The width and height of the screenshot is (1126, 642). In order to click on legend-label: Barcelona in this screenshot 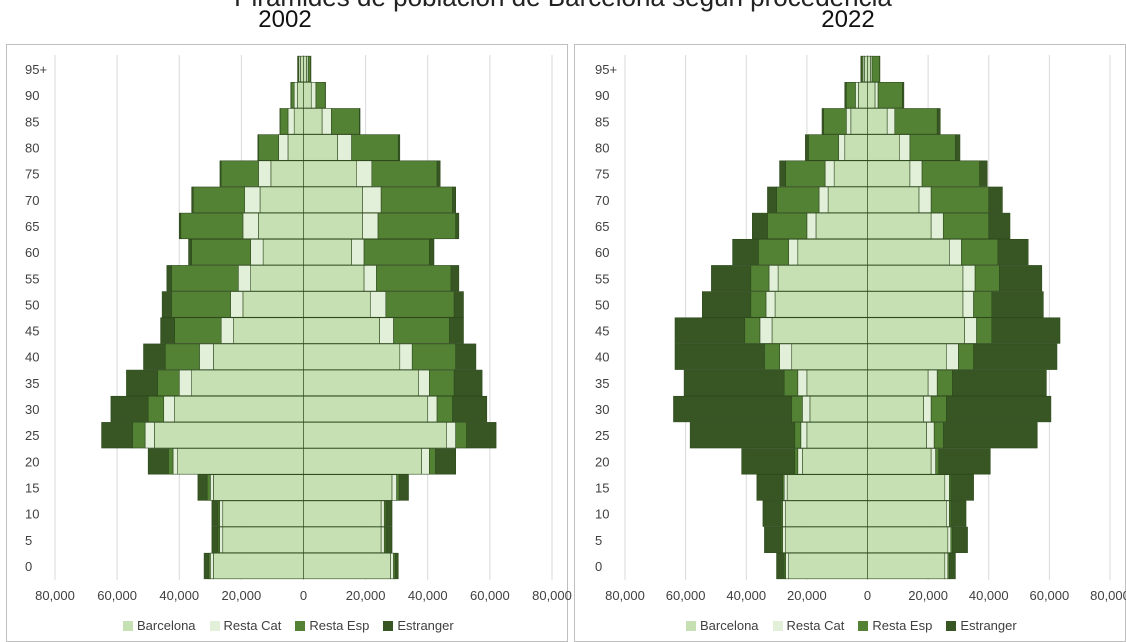, I will do `click(729, 625)`.